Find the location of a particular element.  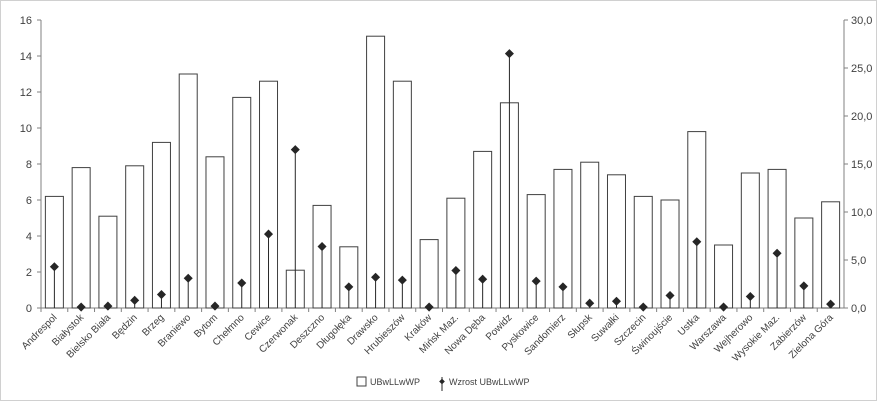

y-tick-label-right: 25,0 is located at coordinates (861, 69).